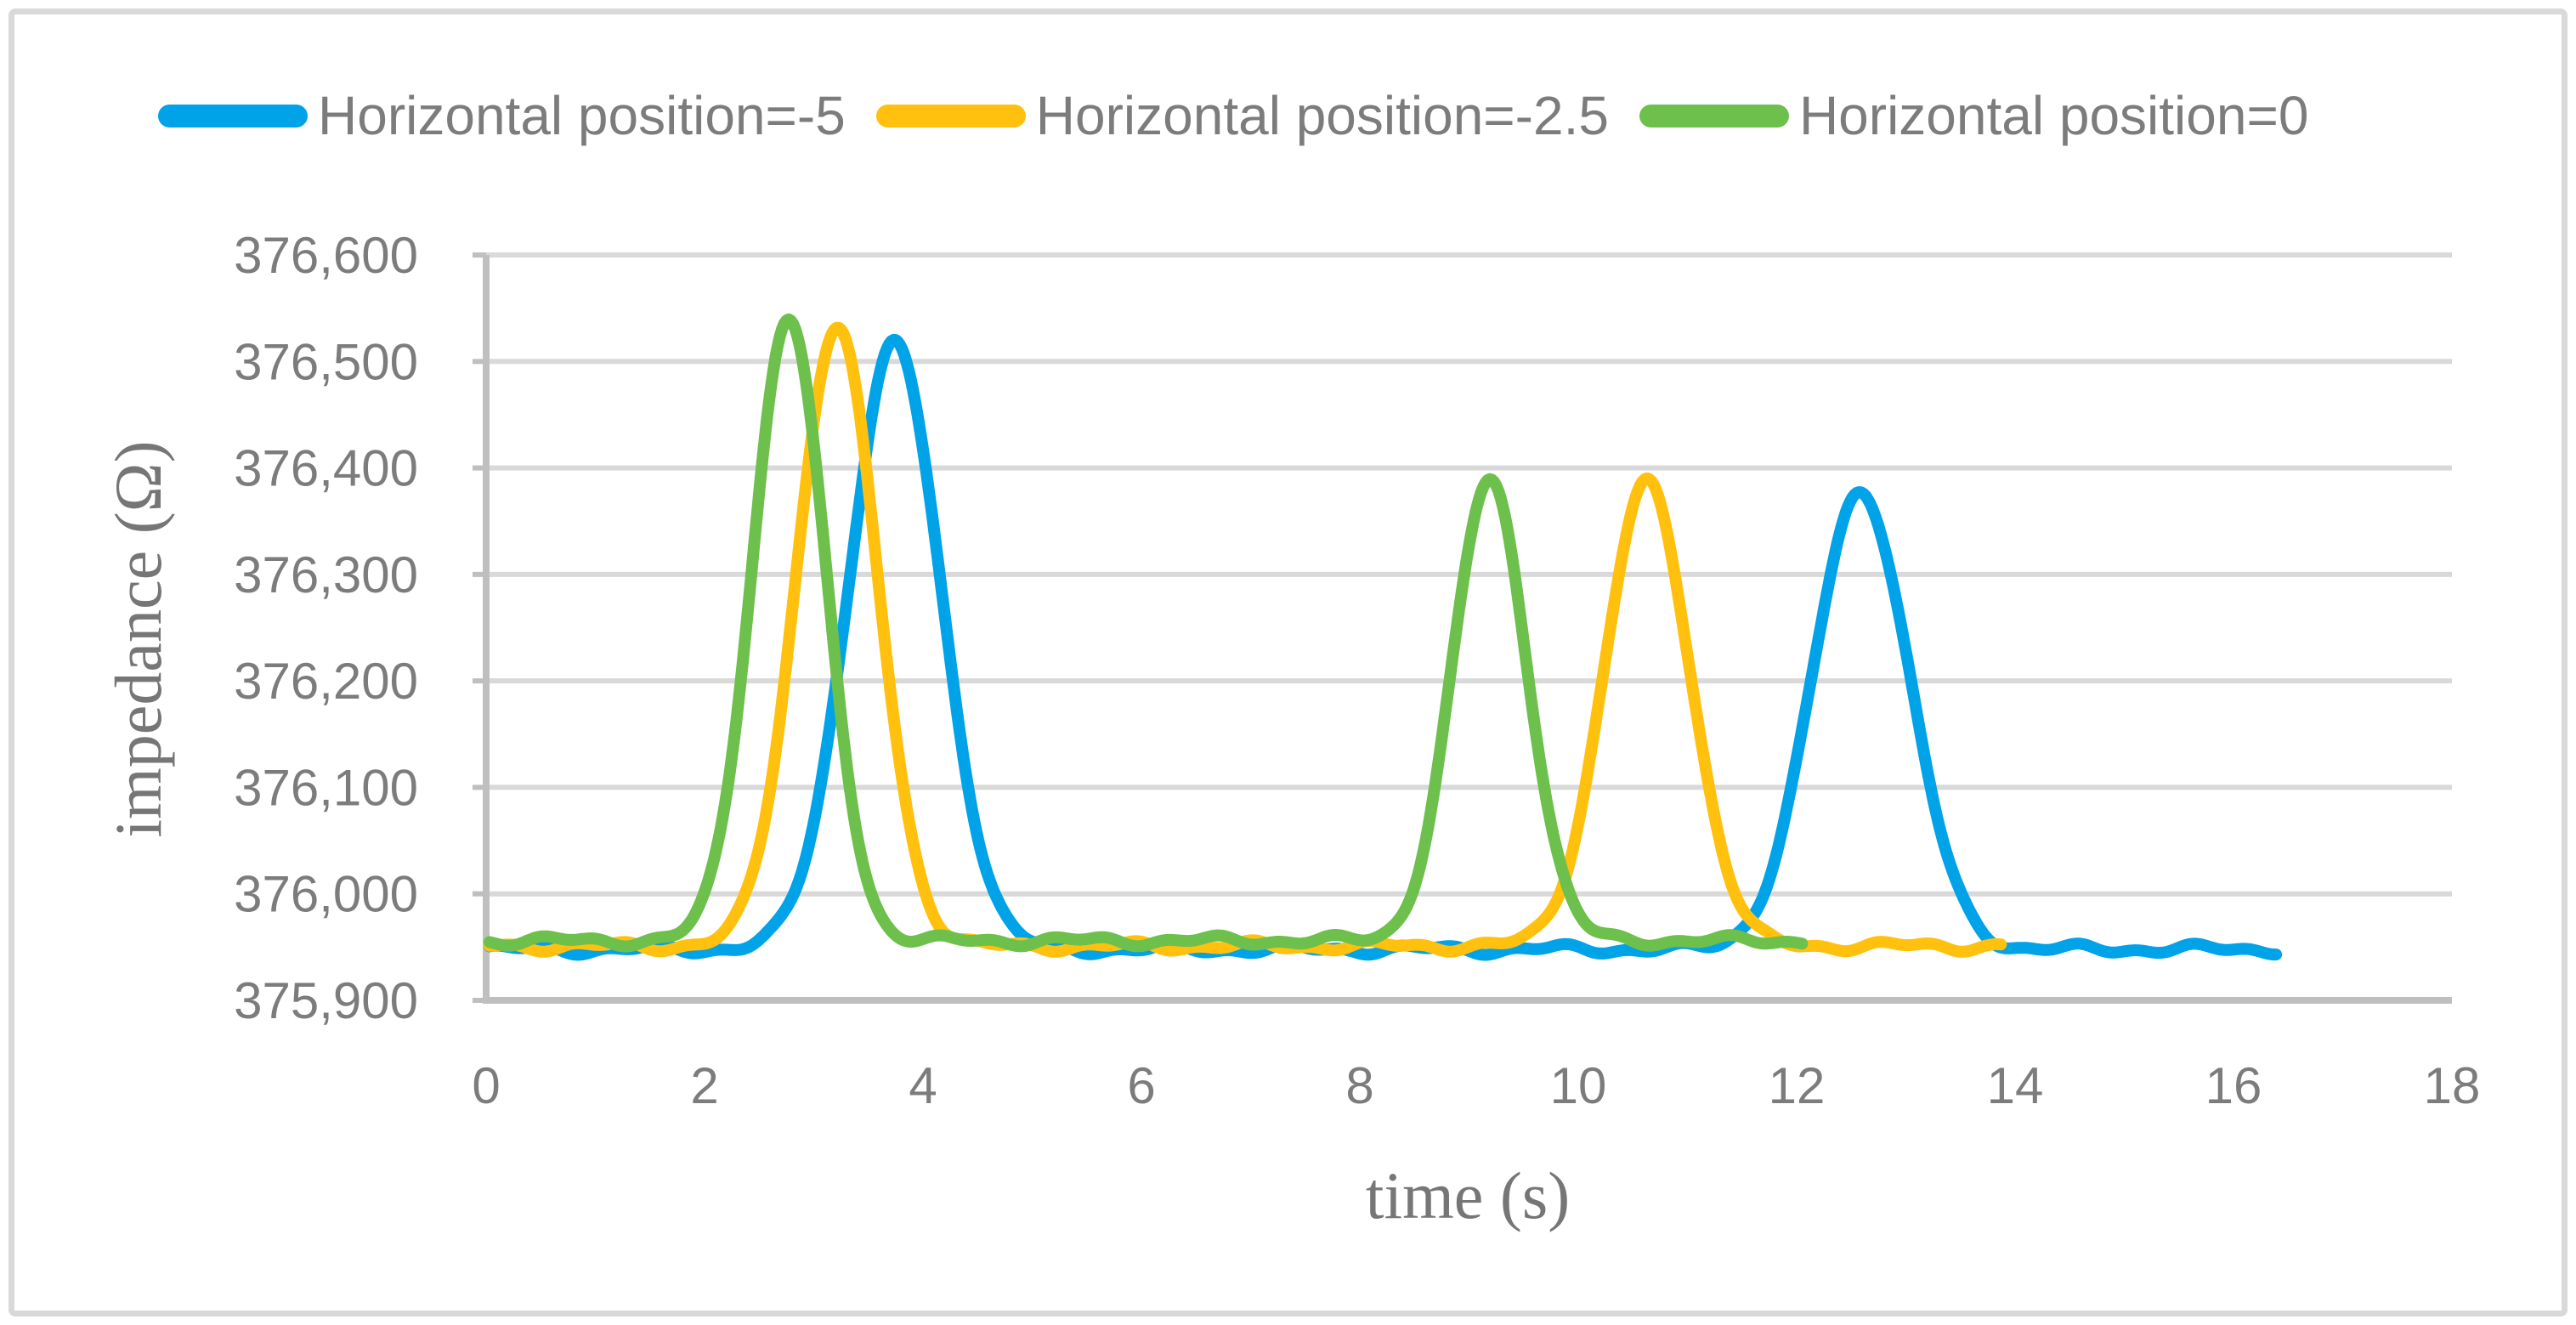  I want to click on x-tick-label: 18, so click(2452, 1086).